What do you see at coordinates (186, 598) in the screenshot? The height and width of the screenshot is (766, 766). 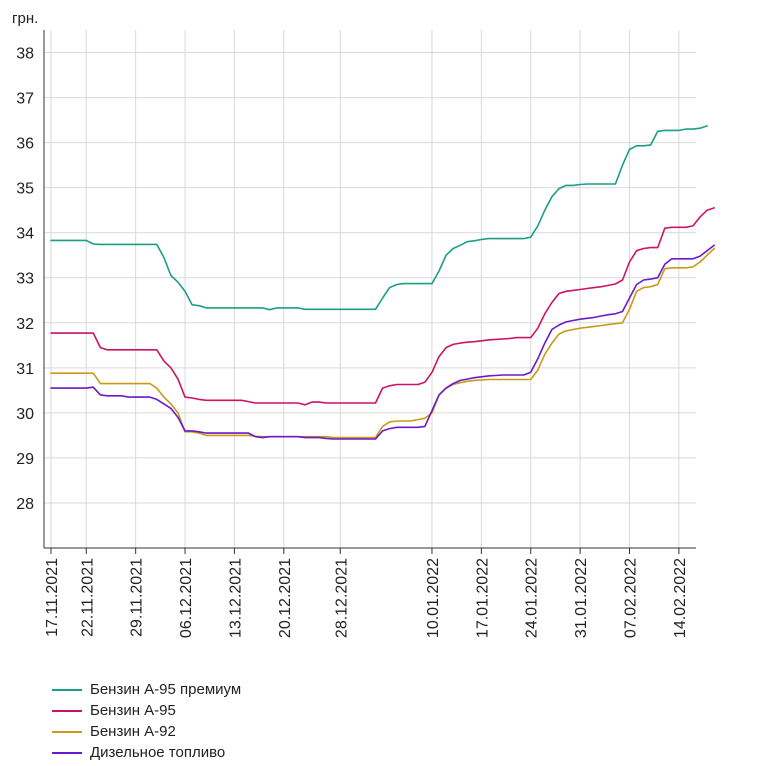 I see `x-tick-label: 06.12.2021` at bounding box center [186, 598].